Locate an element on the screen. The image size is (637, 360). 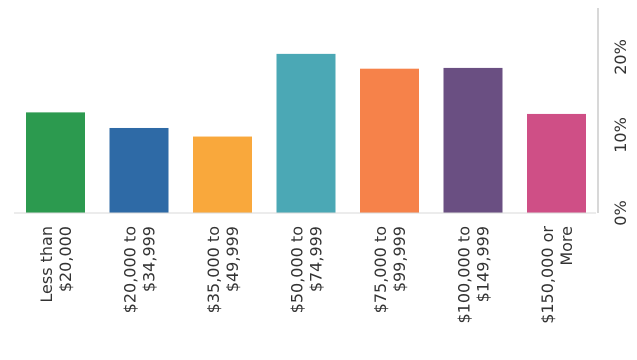
category-label-1-line-1: Less than is located at coordinates (46, 264).